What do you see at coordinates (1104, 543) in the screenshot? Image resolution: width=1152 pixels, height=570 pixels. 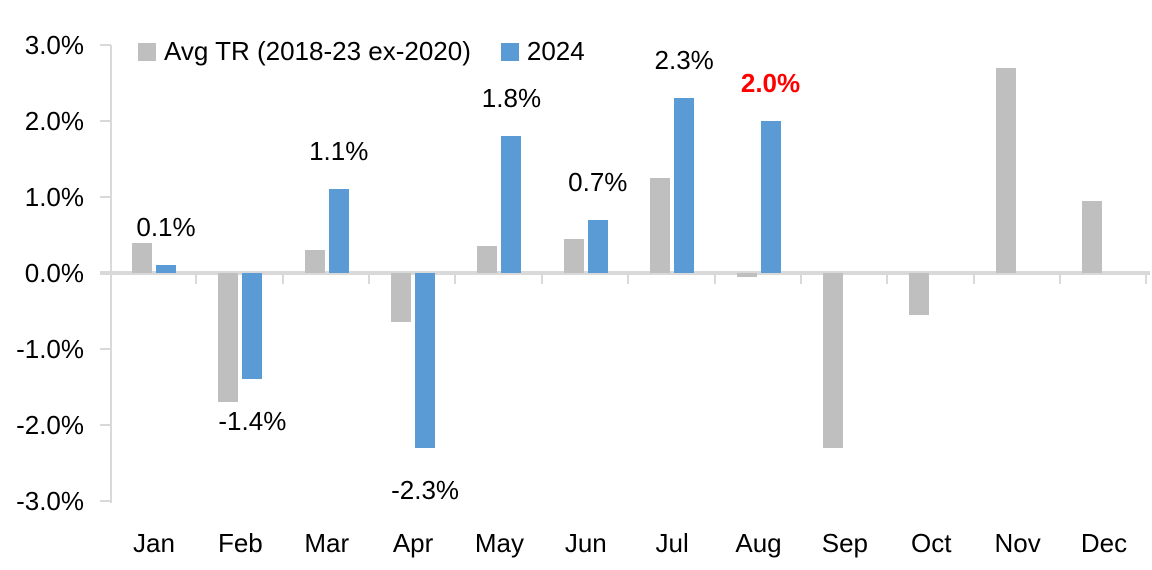 I see `x-axis-label-dec: Dec` at bounding box center [1104, 543].